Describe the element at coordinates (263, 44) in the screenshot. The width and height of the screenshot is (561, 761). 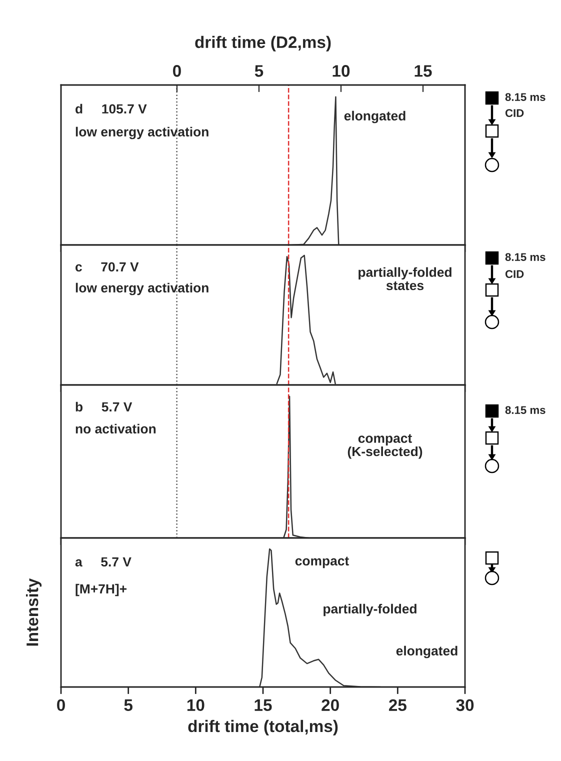
I see `x2-axis-title: drift time (D2,ms)` at that location.